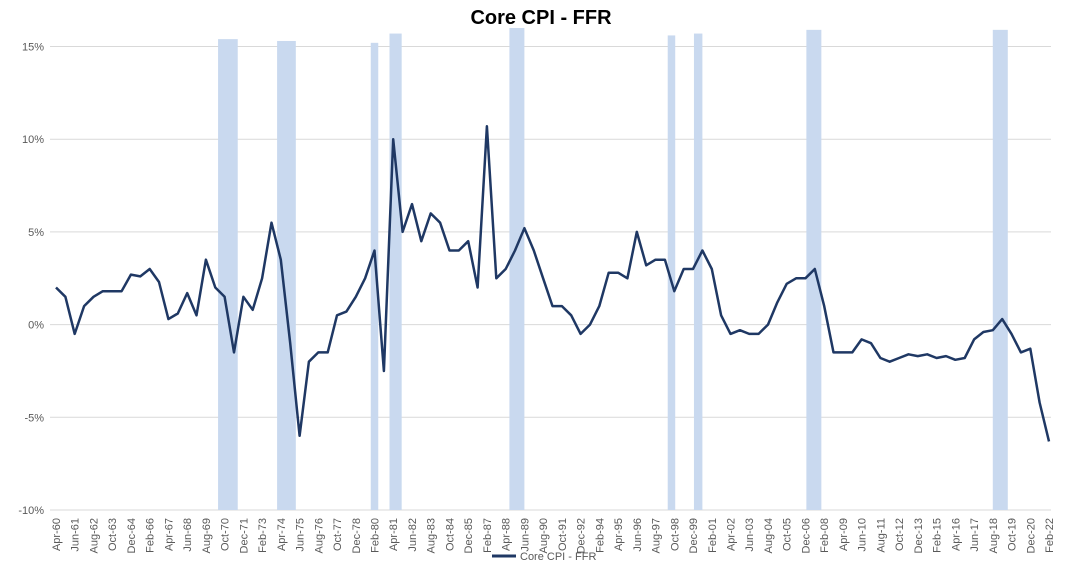 The image size is (1082, 579). I want to click on x-tick-label: Apr-88, so click(507, 534).